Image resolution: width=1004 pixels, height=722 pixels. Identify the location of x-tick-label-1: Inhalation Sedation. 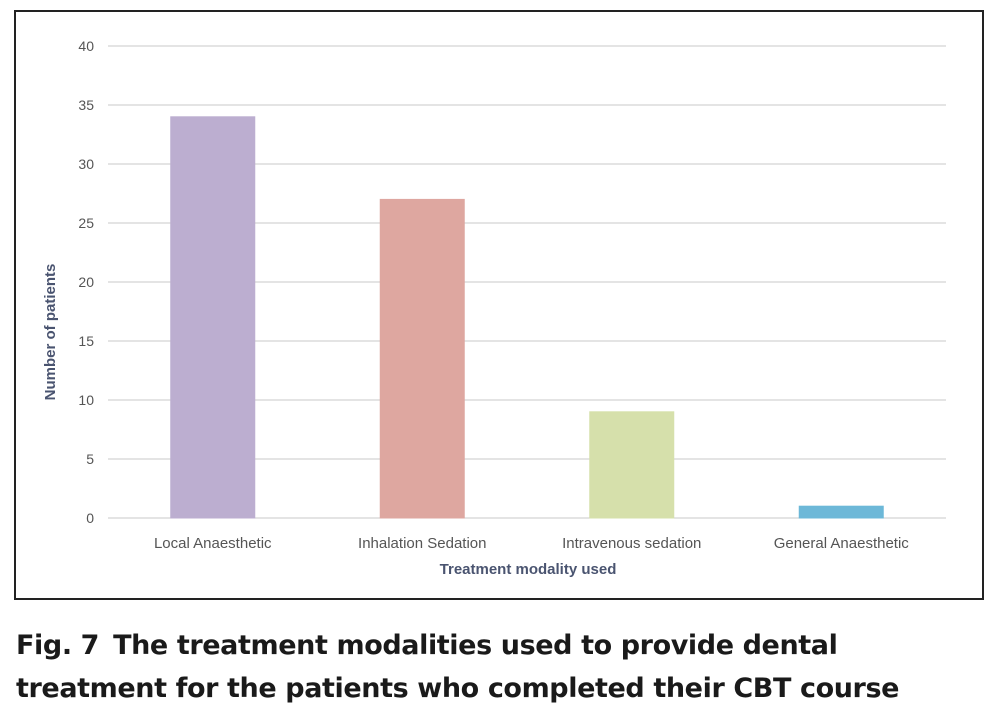
(422, 543).